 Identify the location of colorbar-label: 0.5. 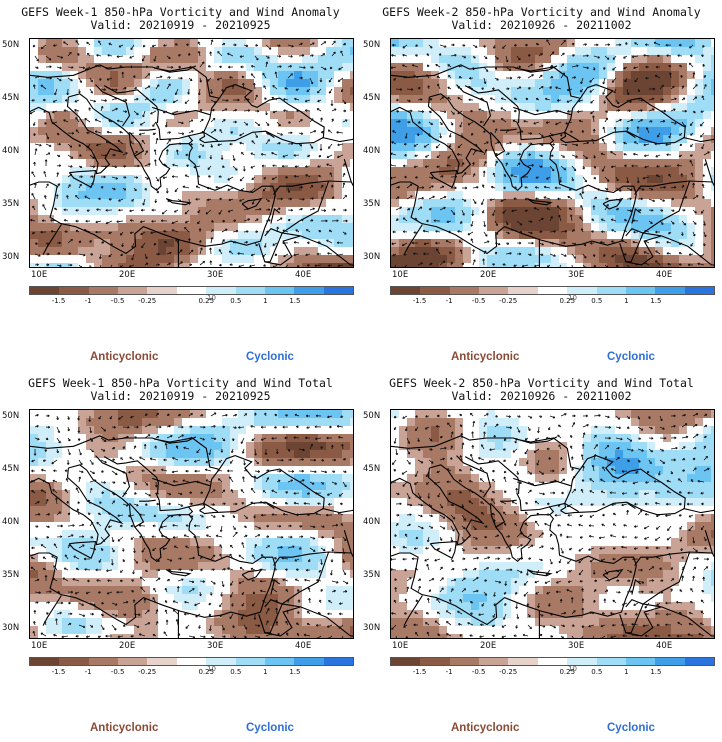
(236, 301).